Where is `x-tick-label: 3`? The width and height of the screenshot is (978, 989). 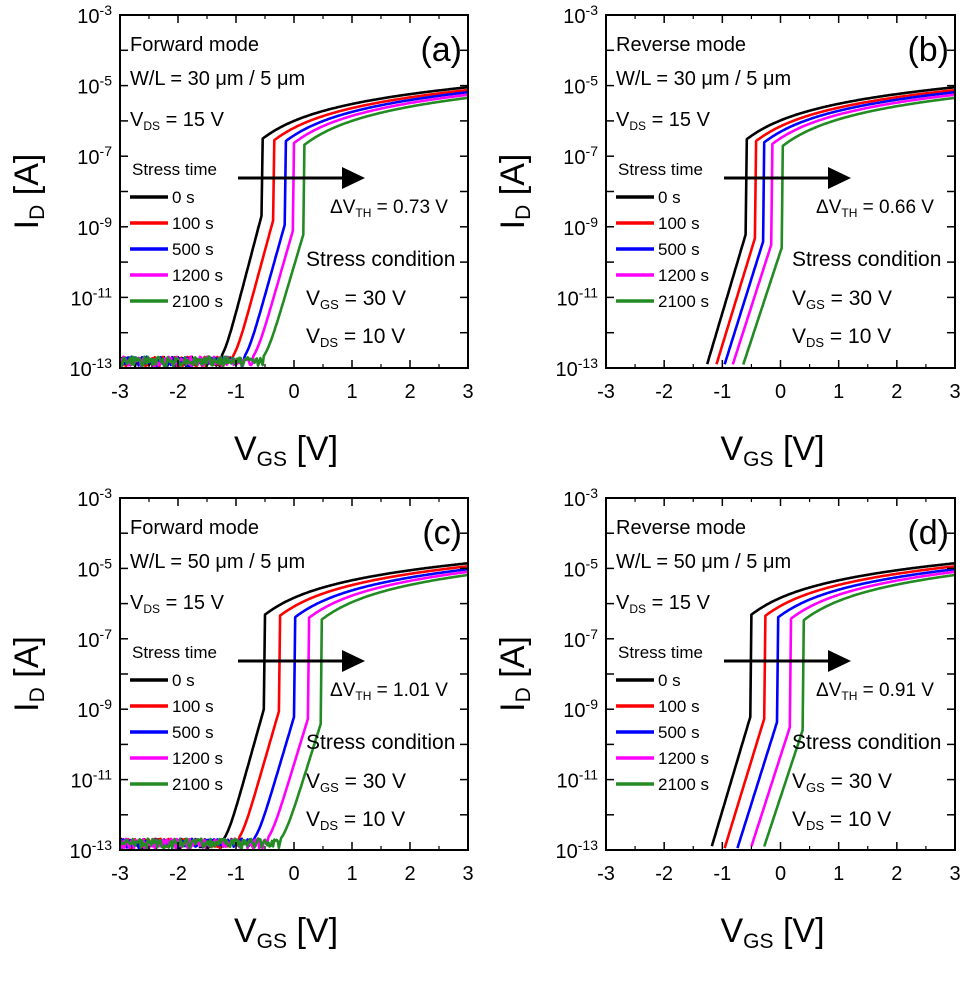
x-tick-label: 3 is located at coordinates (954, 392).